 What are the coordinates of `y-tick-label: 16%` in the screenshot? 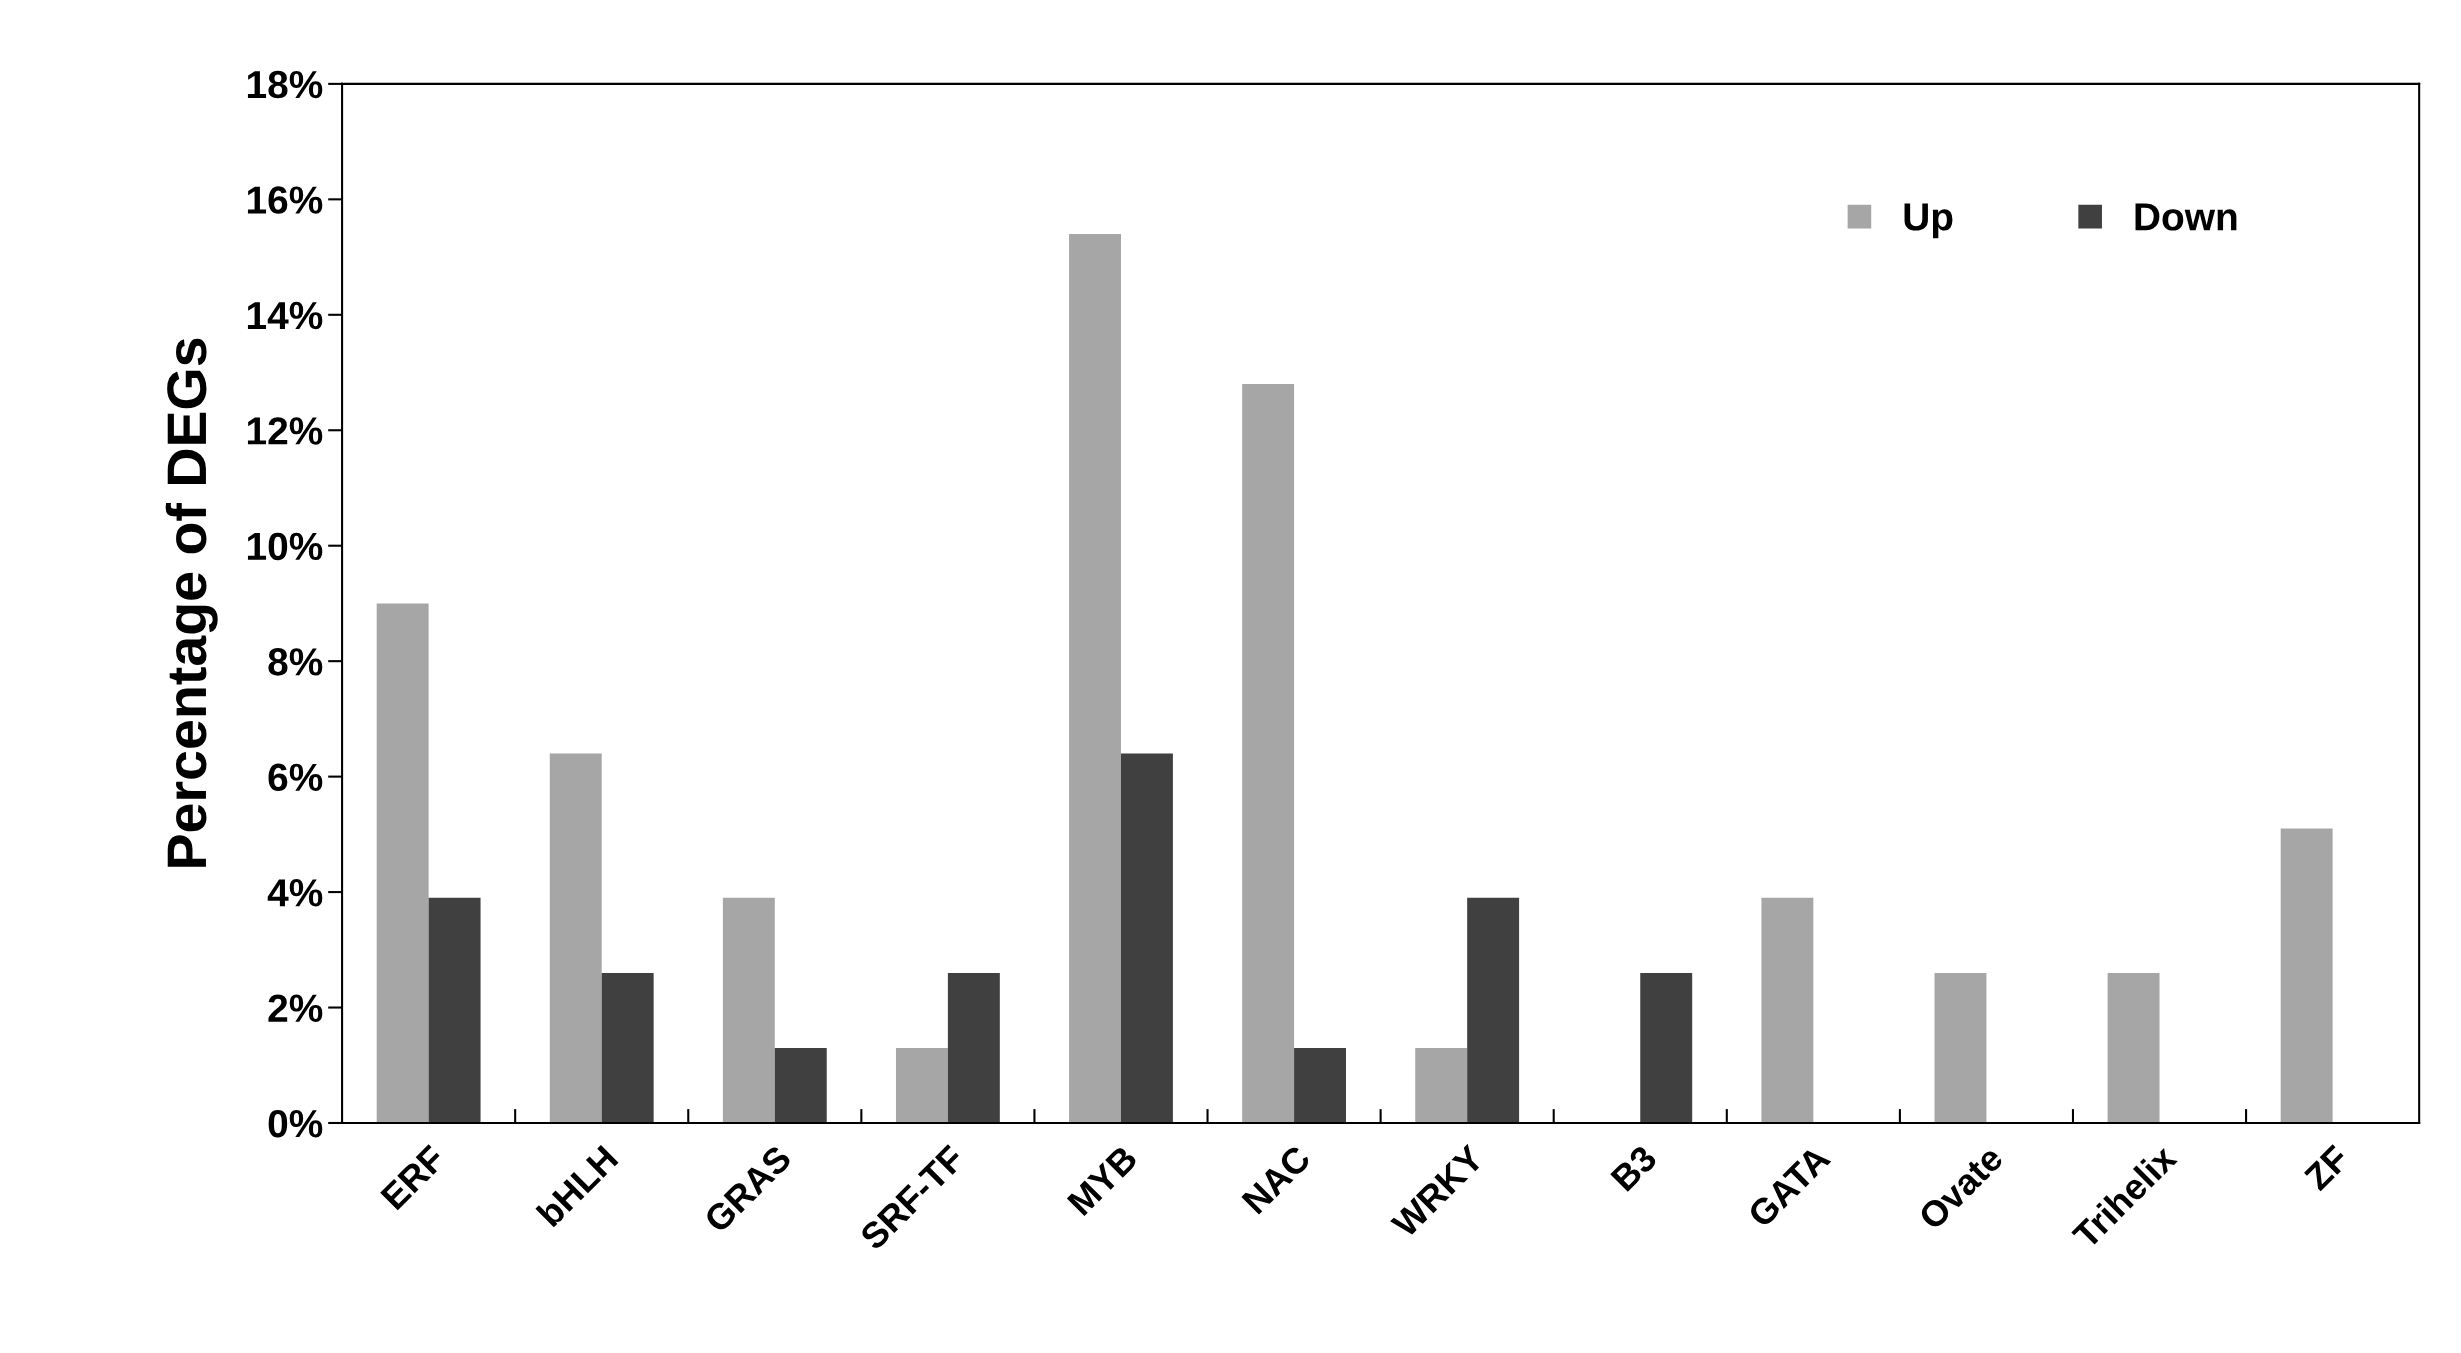 It's located at (285, 200).